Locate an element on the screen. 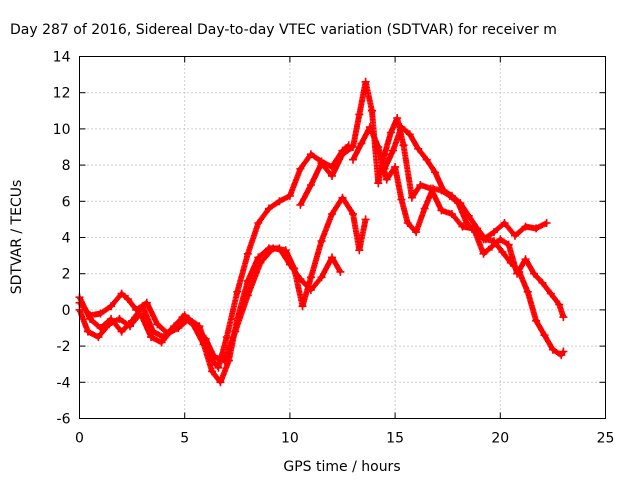  y-tick-label: -6 is located at coordinates (64, 420).